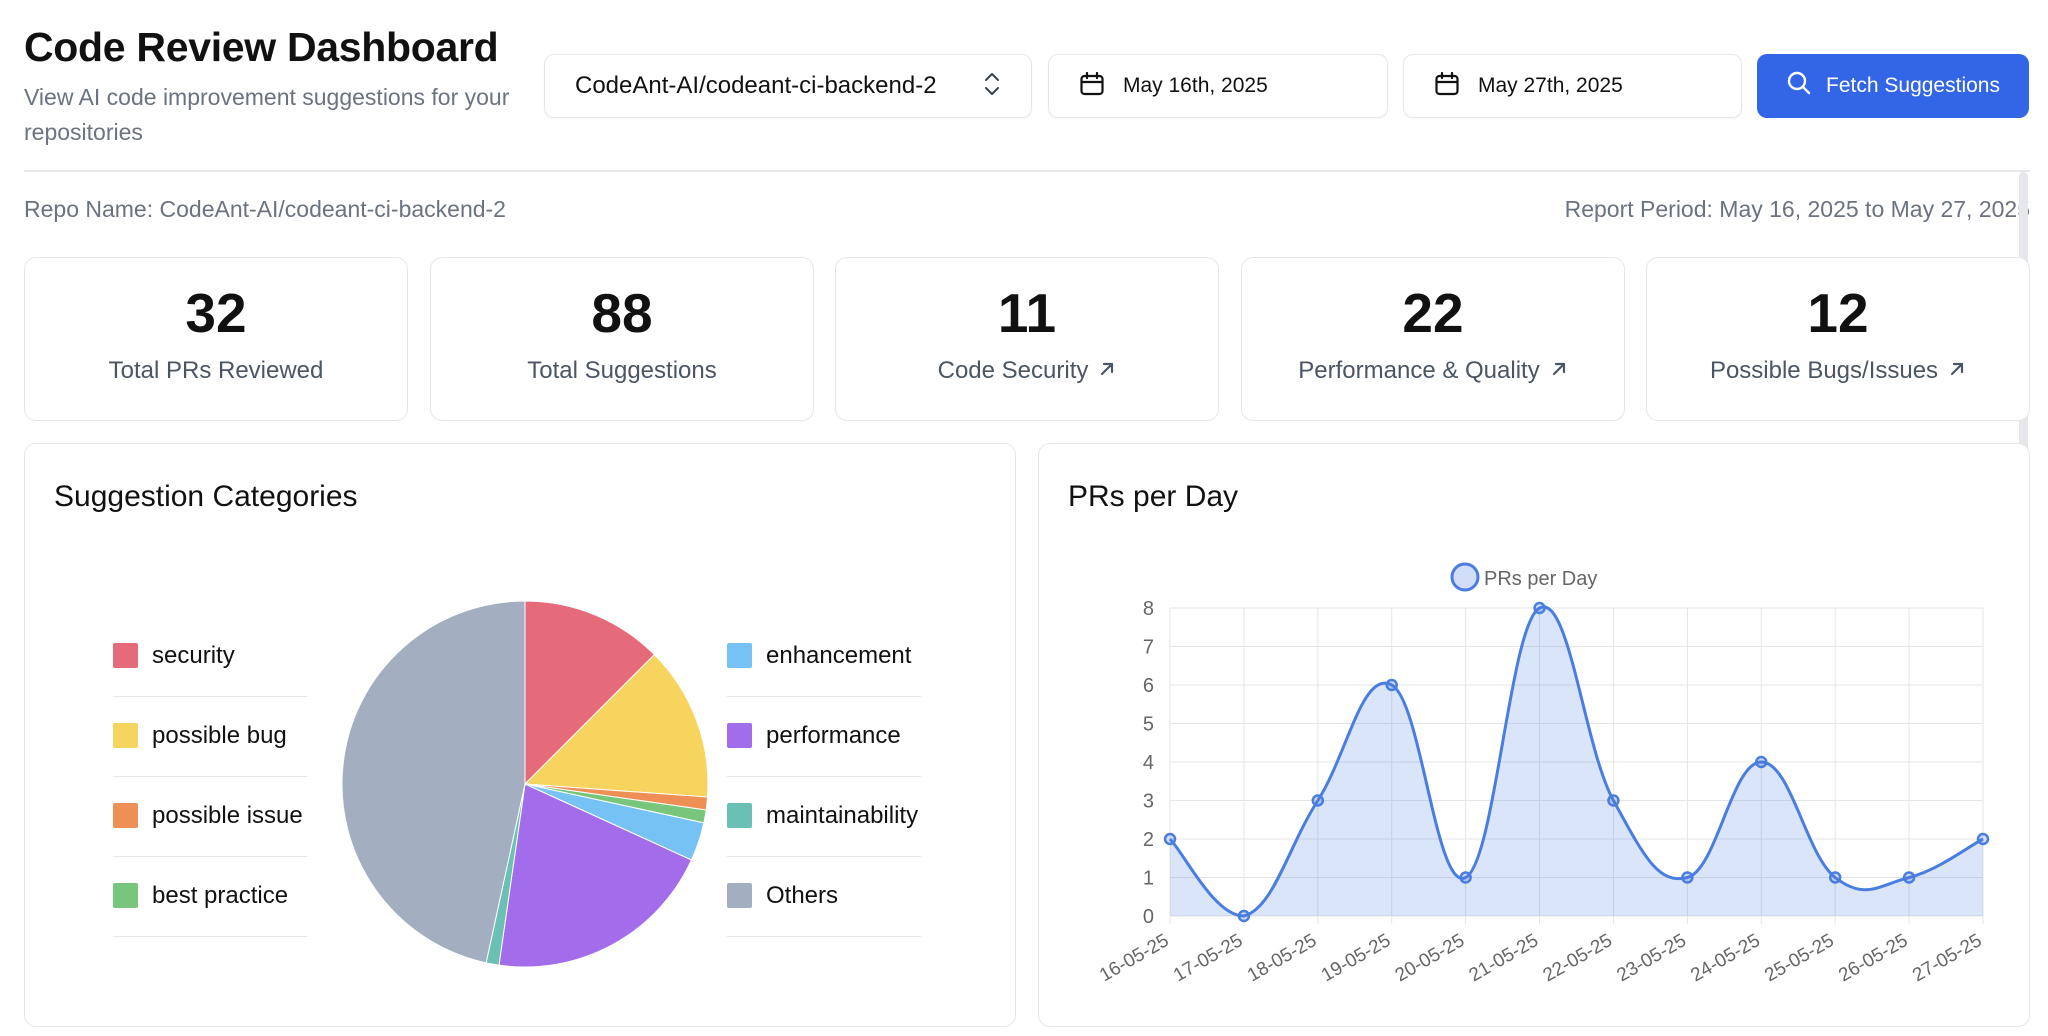 The width and height of the screenshot is (2048, 1036). I want to click on x-tick-label: 19-05-25, so click(1356, 958).